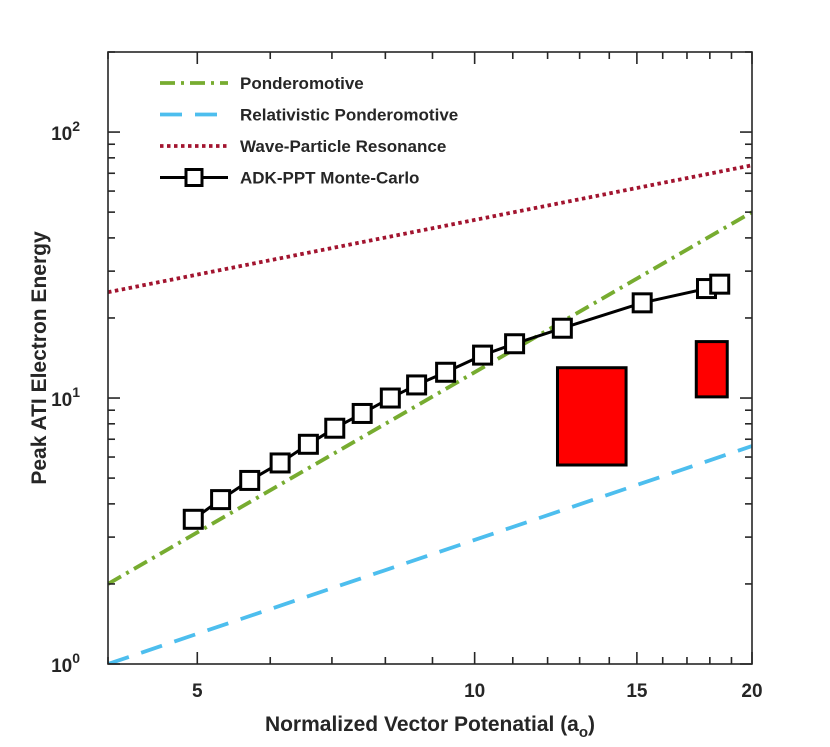 The height and width of the screenshot is (747, 830). Describe the element at coordinates (65, 397) in the screenshot. I see `y-tick-label: 10¹` at that location.